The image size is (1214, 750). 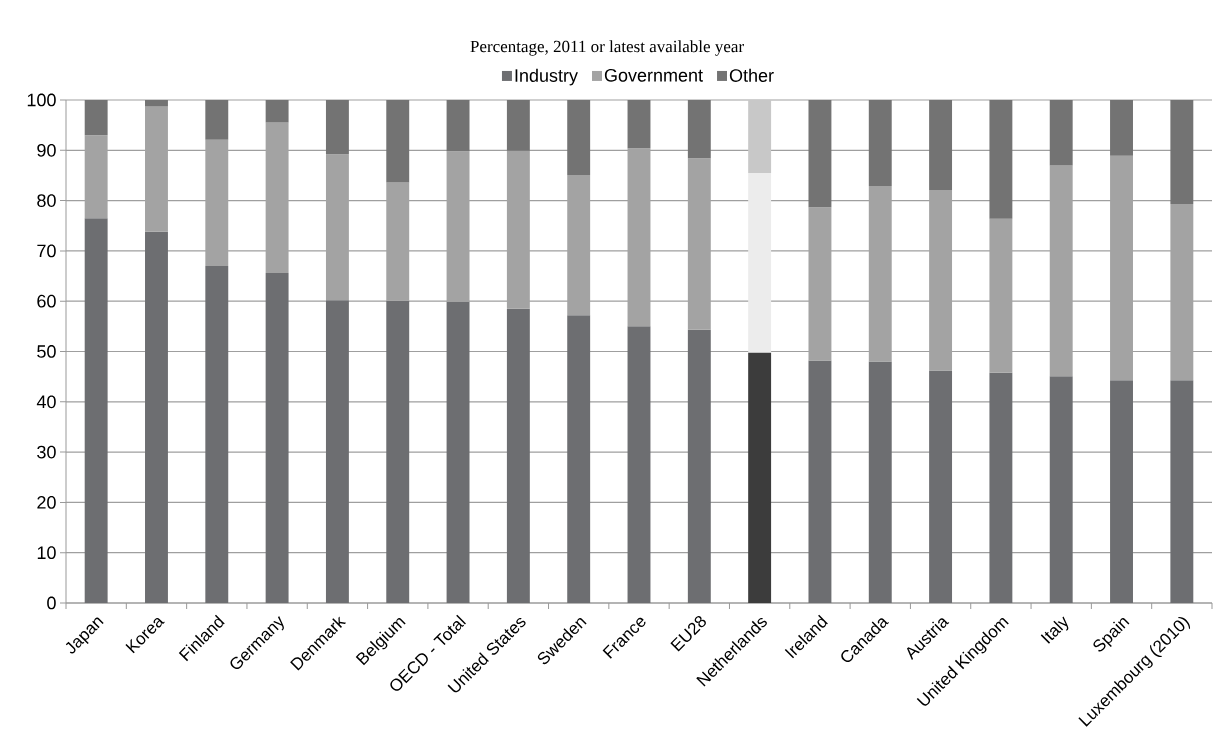 I want to click on y-tick-label: 90, so click(x=46, y=150).